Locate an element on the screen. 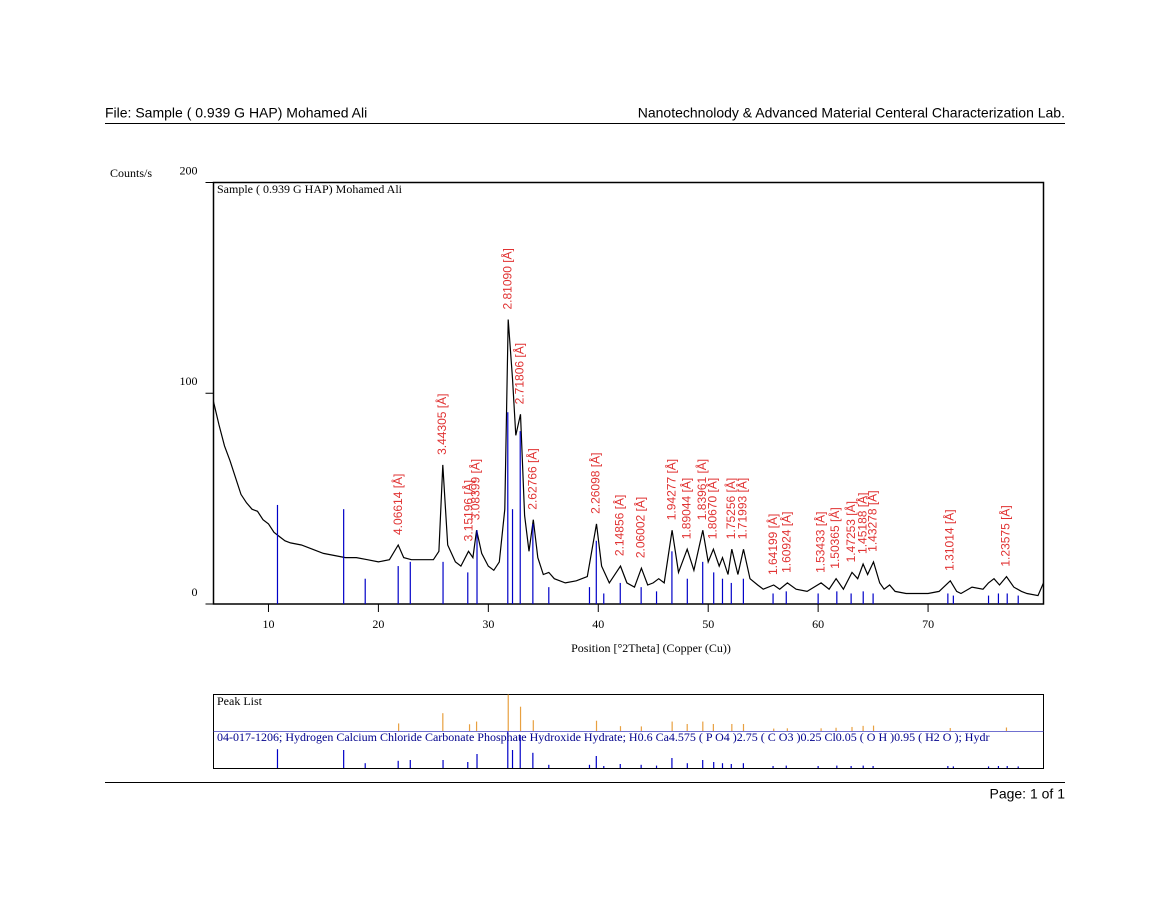  peak-label: 2.06002 [Å] is located at coordinates (640, 527).